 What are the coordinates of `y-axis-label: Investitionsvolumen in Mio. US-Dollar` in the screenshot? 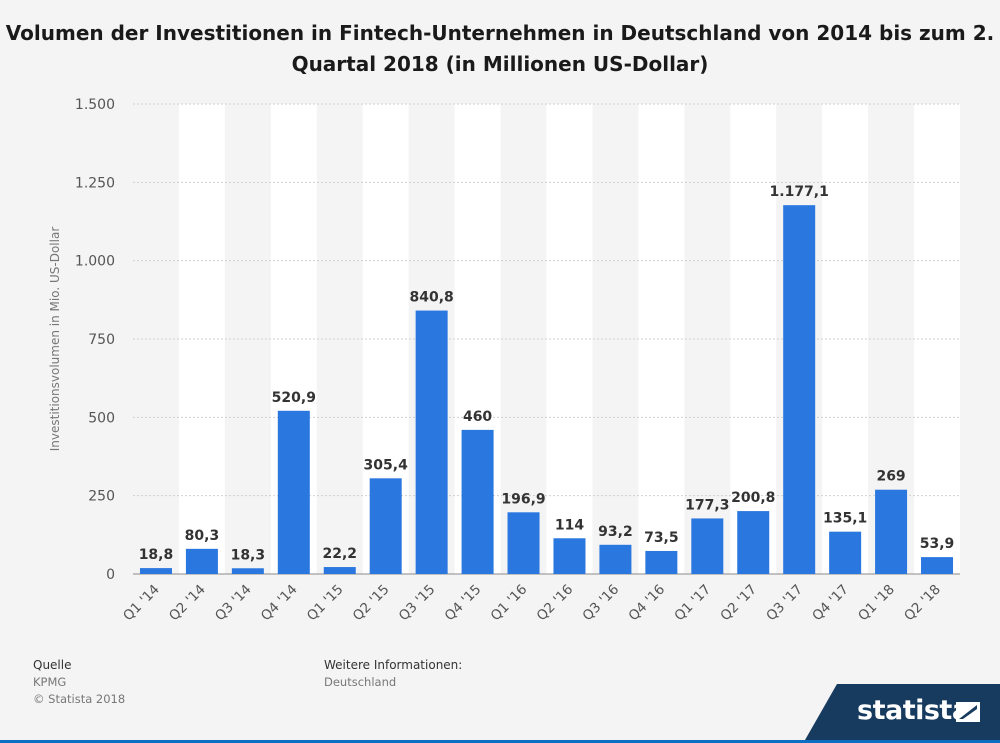 It's located at (55, 339).